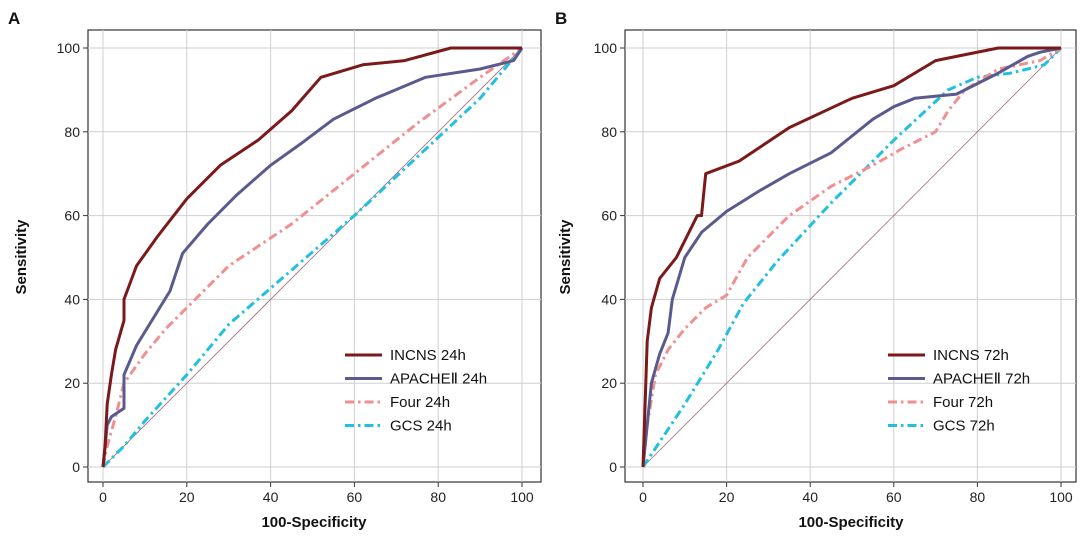  I want to click on legend-label: Four 24h, so click(420, 402).